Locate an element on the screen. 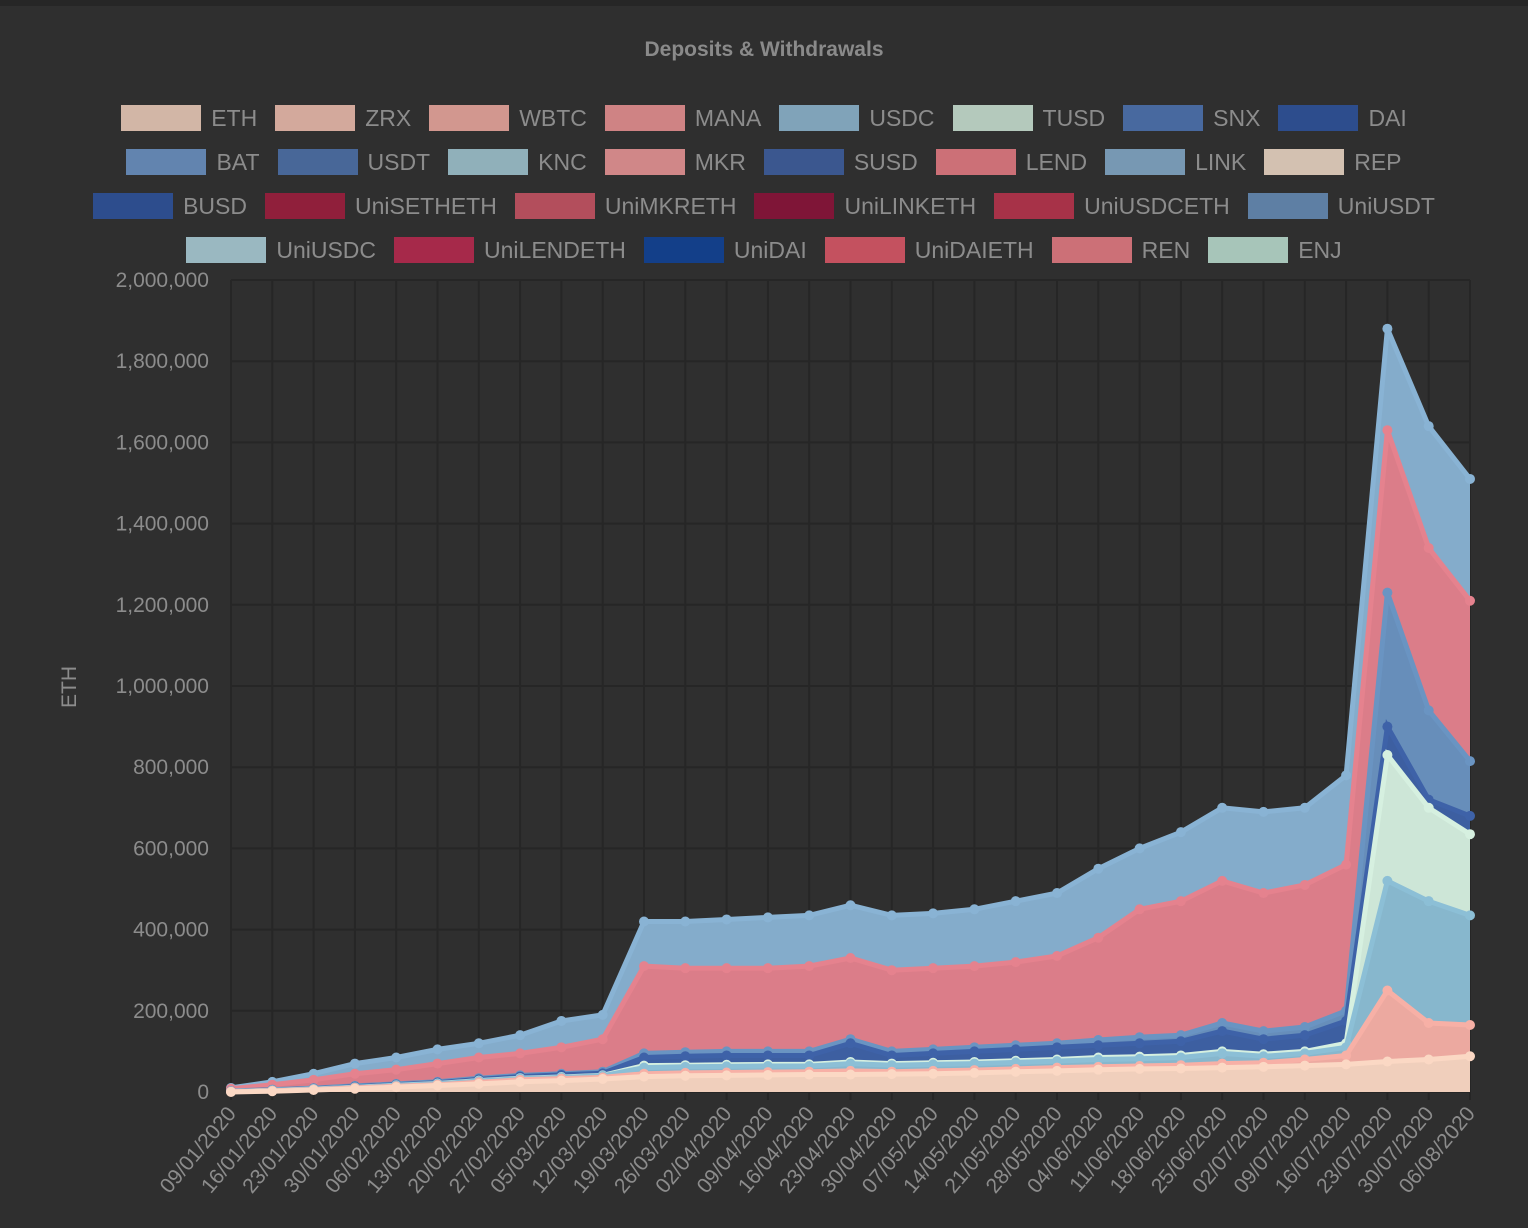 Image resolution: width=1528 pixels, height=1228 pixels. legend-item-zrx: ZRX is located at coordinates (343, 118).